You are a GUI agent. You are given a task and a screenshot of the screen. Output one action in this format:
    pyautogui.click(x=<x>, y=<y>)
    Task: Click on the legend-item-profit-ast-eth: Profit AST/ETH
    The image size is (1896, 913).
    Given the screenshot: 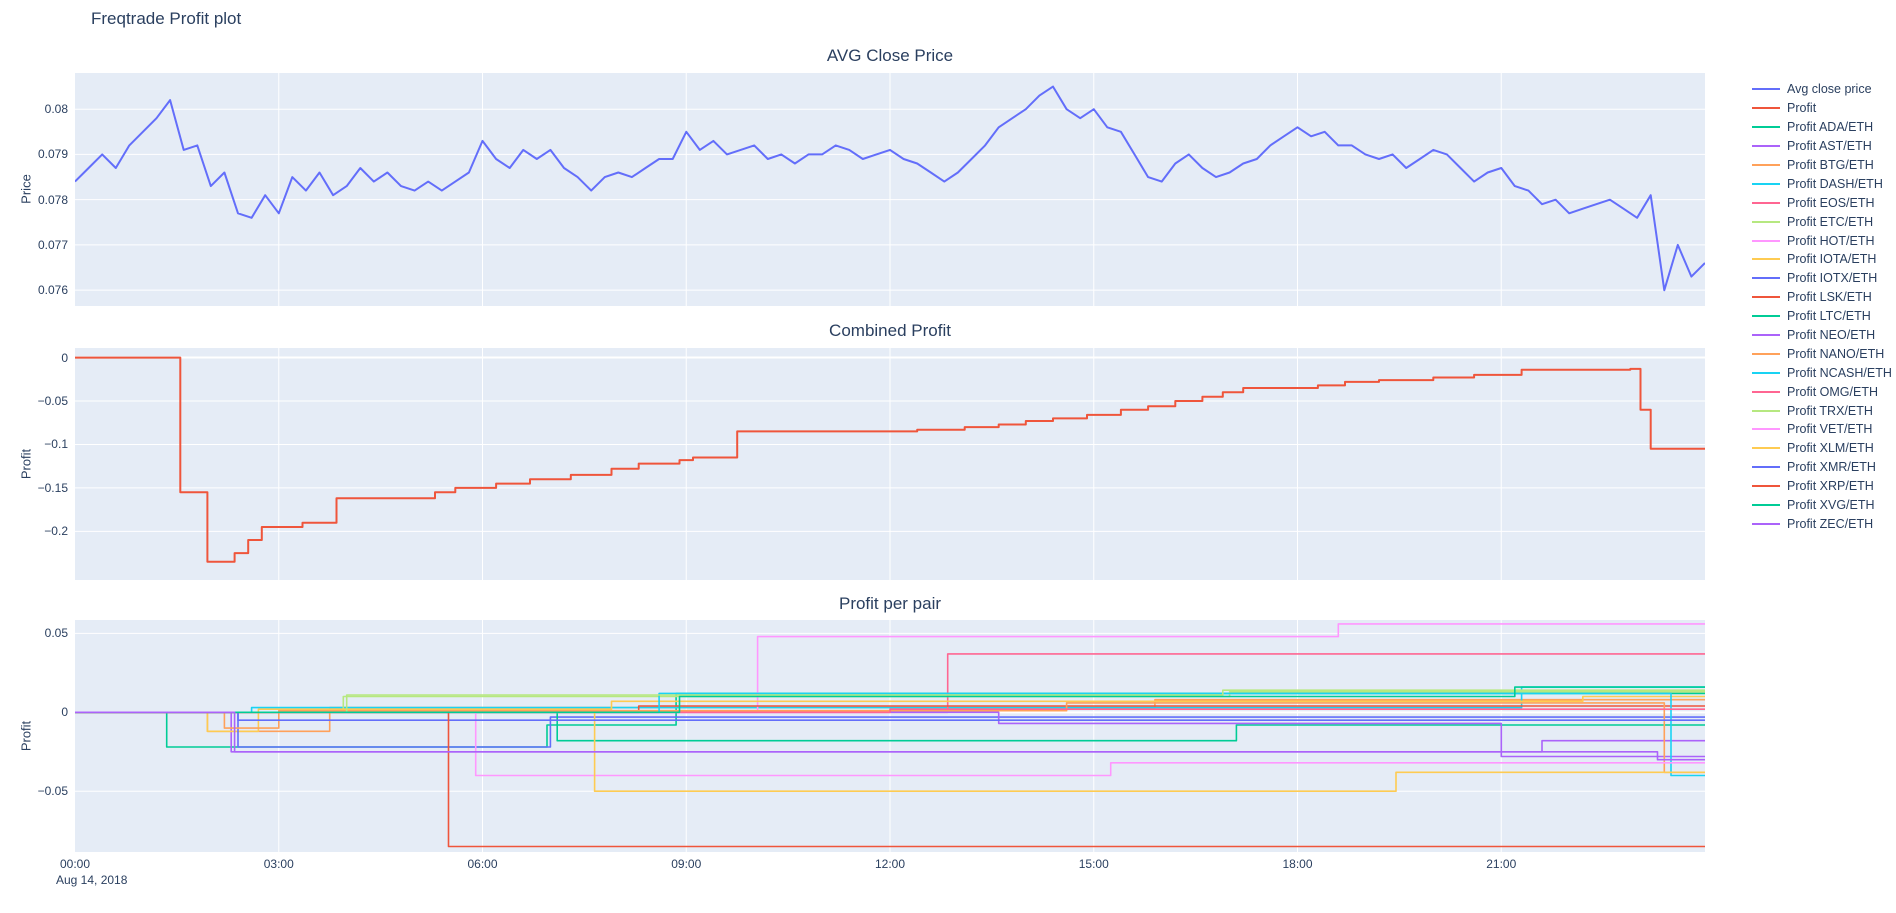 What is the action you would take?
    pyautogui.click(x=1822, y=146)
    